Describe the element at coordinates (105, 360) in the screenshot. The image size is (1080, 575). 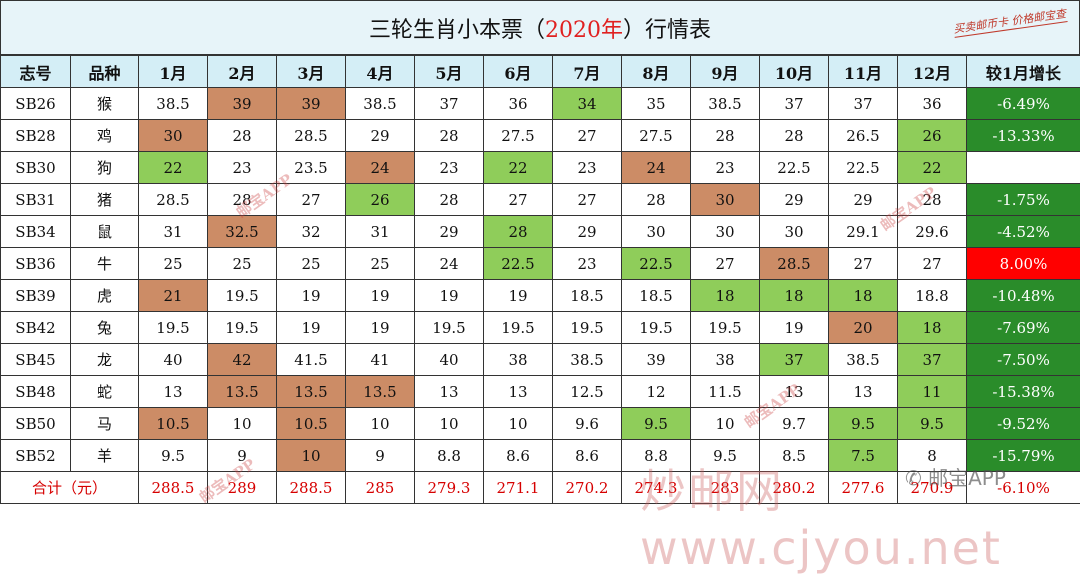
I see `zodiac-animal: 龙` at that location.